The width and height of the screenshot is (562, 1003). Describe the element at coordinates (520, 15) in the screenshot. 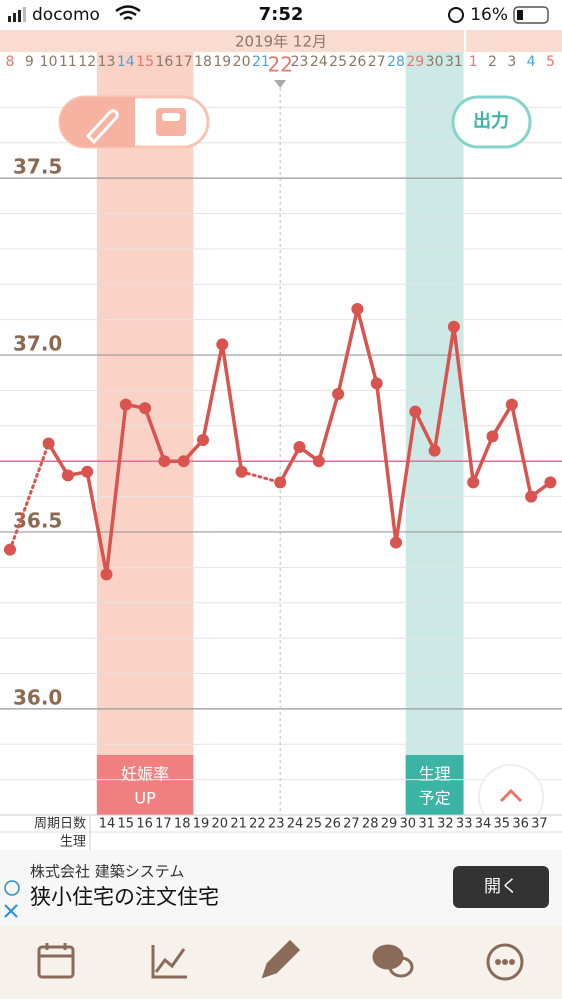

I see `battery-level` at that location.